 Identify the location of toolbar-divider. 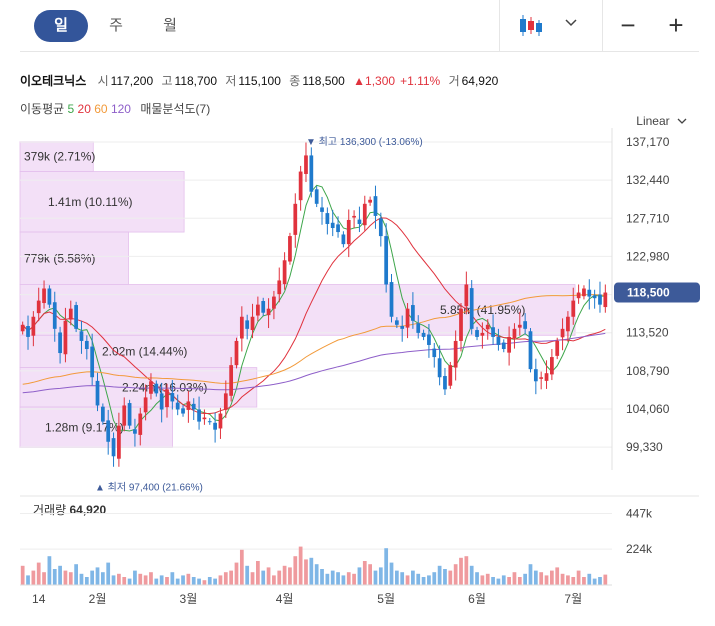
(602, 26).